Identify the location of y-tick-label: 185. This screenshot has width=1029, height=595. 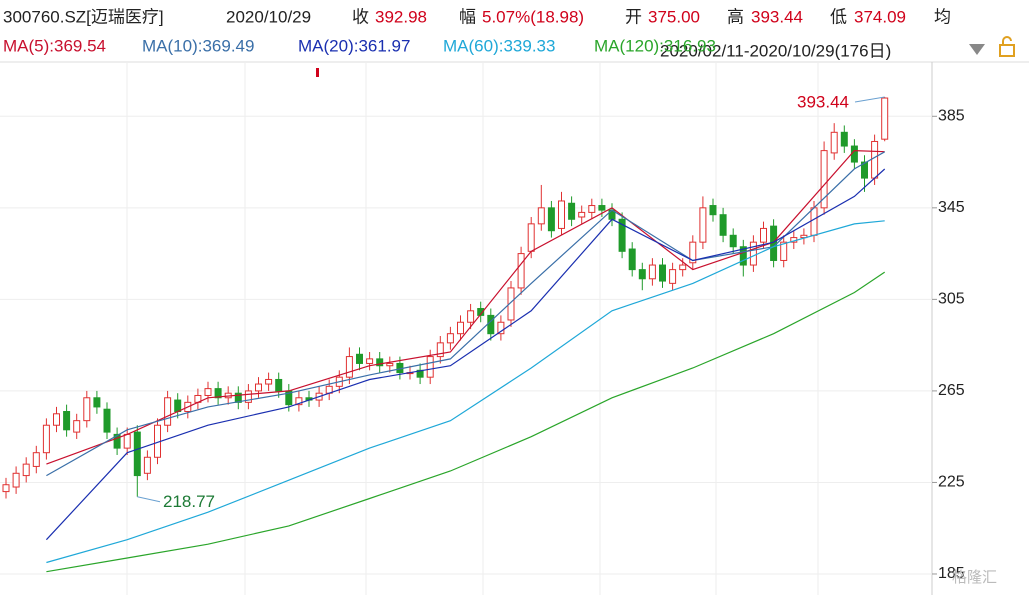
(951, 573).